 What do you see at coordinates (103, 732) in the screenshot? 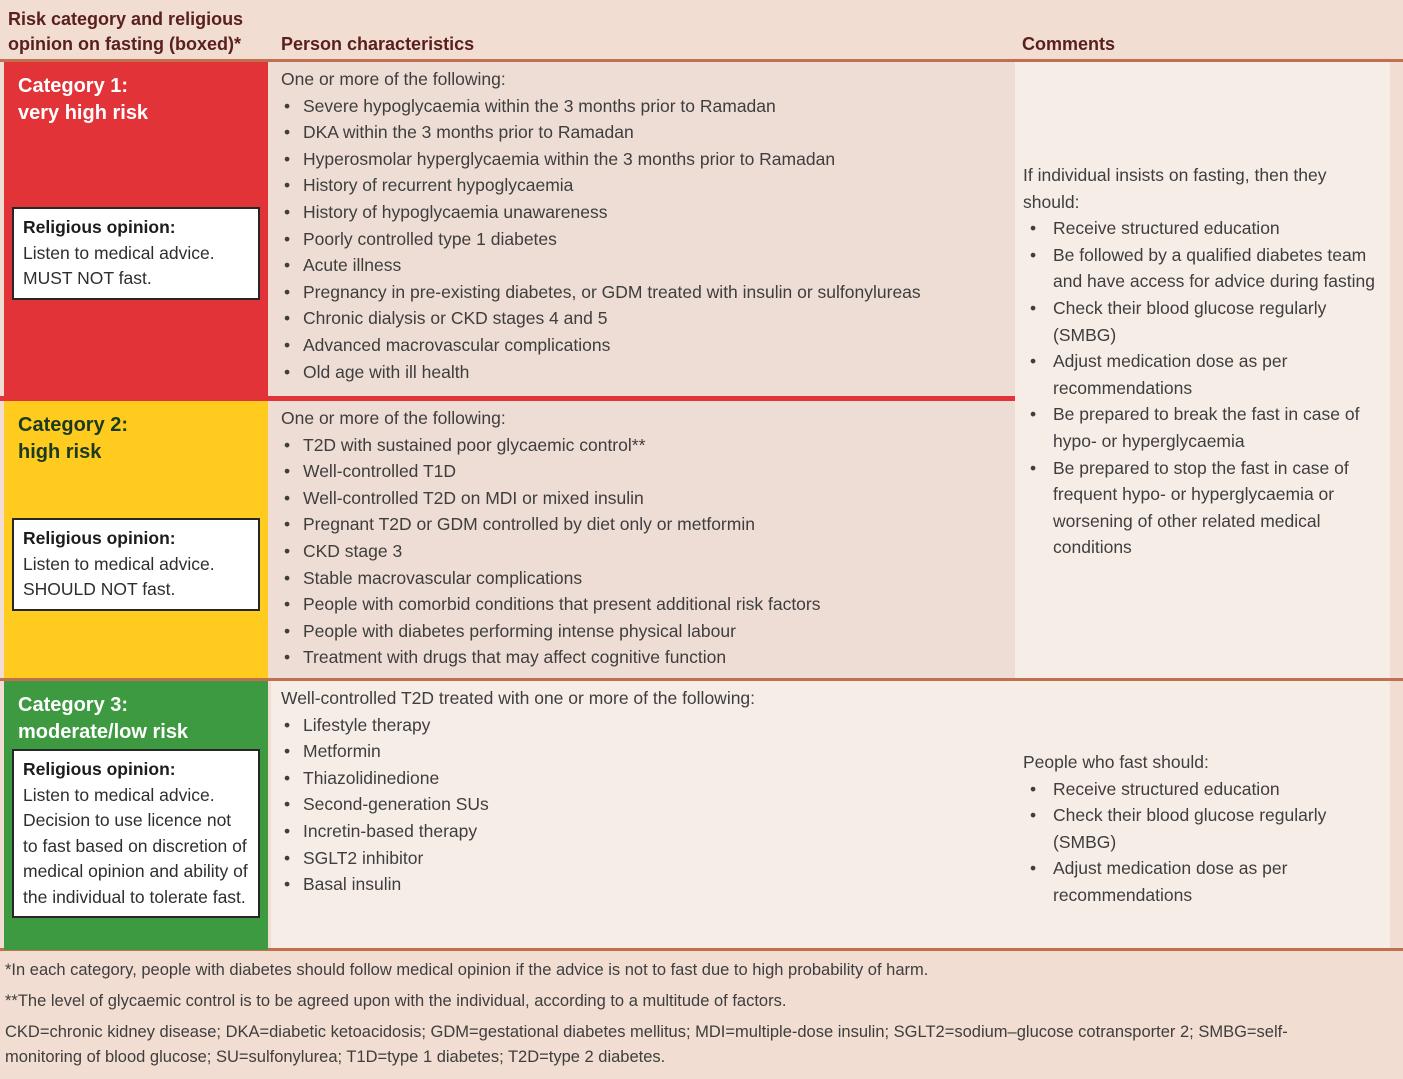
I see `category-3-title-line2: moderate/low risk` at bounding box center [103, 732].